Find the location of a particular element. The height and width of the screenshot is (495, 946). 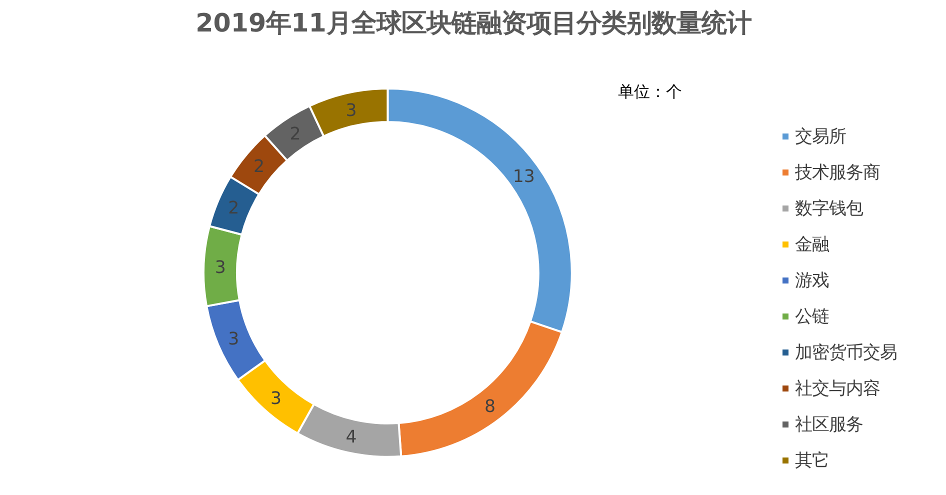

legend-label: 公链 is located at coordinates (812, 317).